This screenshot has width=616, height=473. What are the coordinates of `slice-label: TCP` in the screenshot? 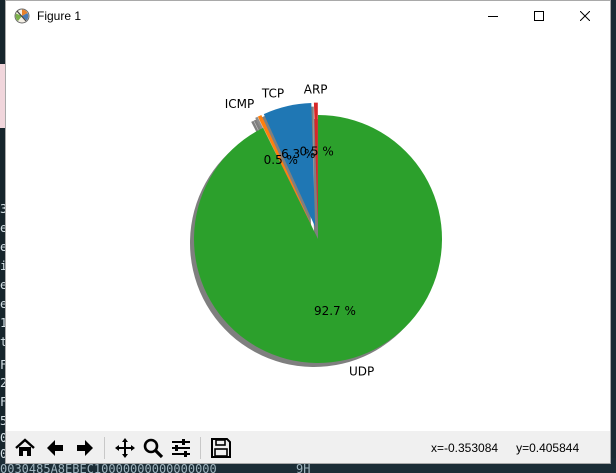 It's located at (272, 94).